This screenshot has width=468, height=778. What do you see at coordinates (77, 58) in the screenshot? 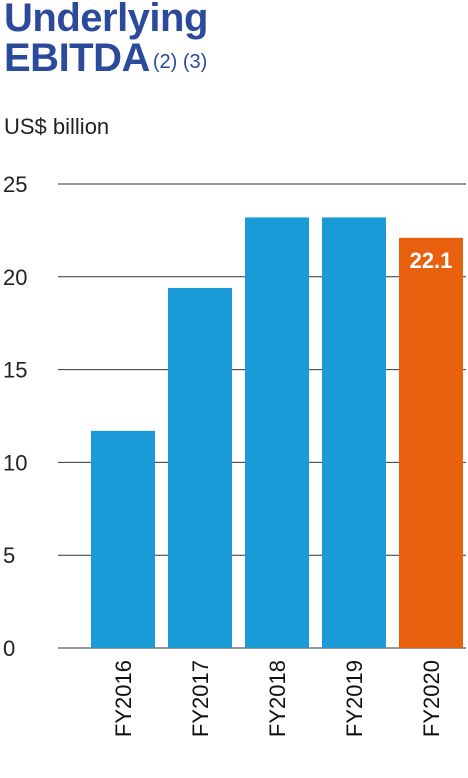
I see `title-line-2: EBITDA` at bounding box center [77, 58].